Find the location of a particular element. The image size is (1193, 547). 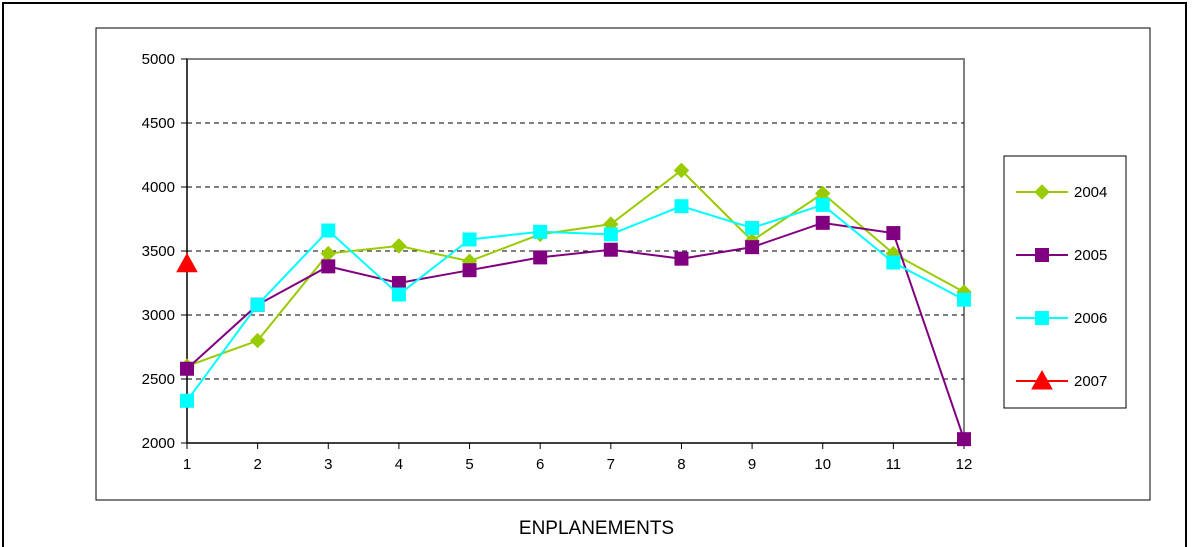

legend-marker-2005 is located at coordinates (1042, 255).